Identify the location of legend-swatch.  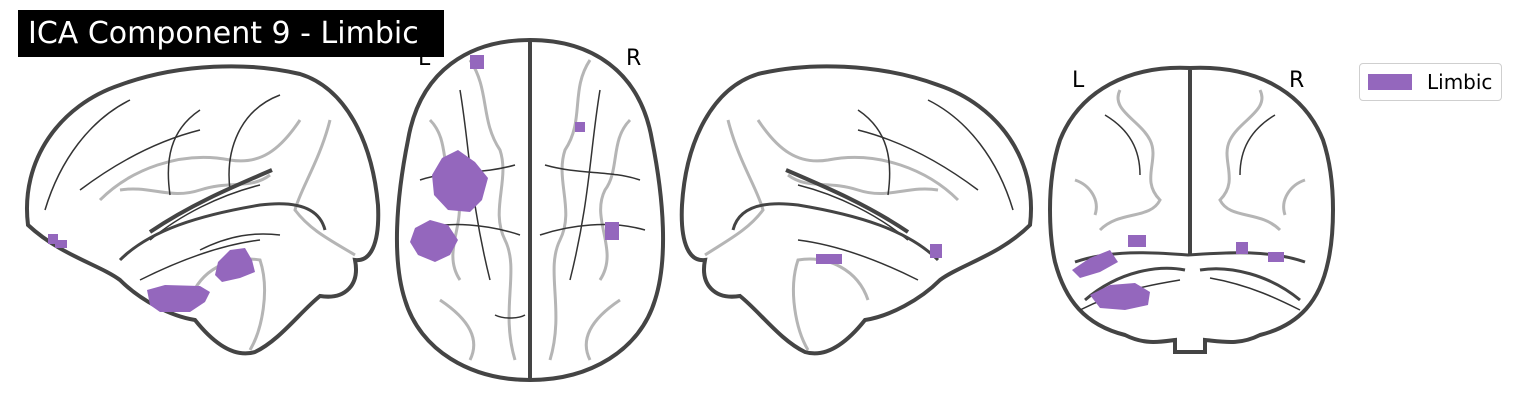
(1390, 82).